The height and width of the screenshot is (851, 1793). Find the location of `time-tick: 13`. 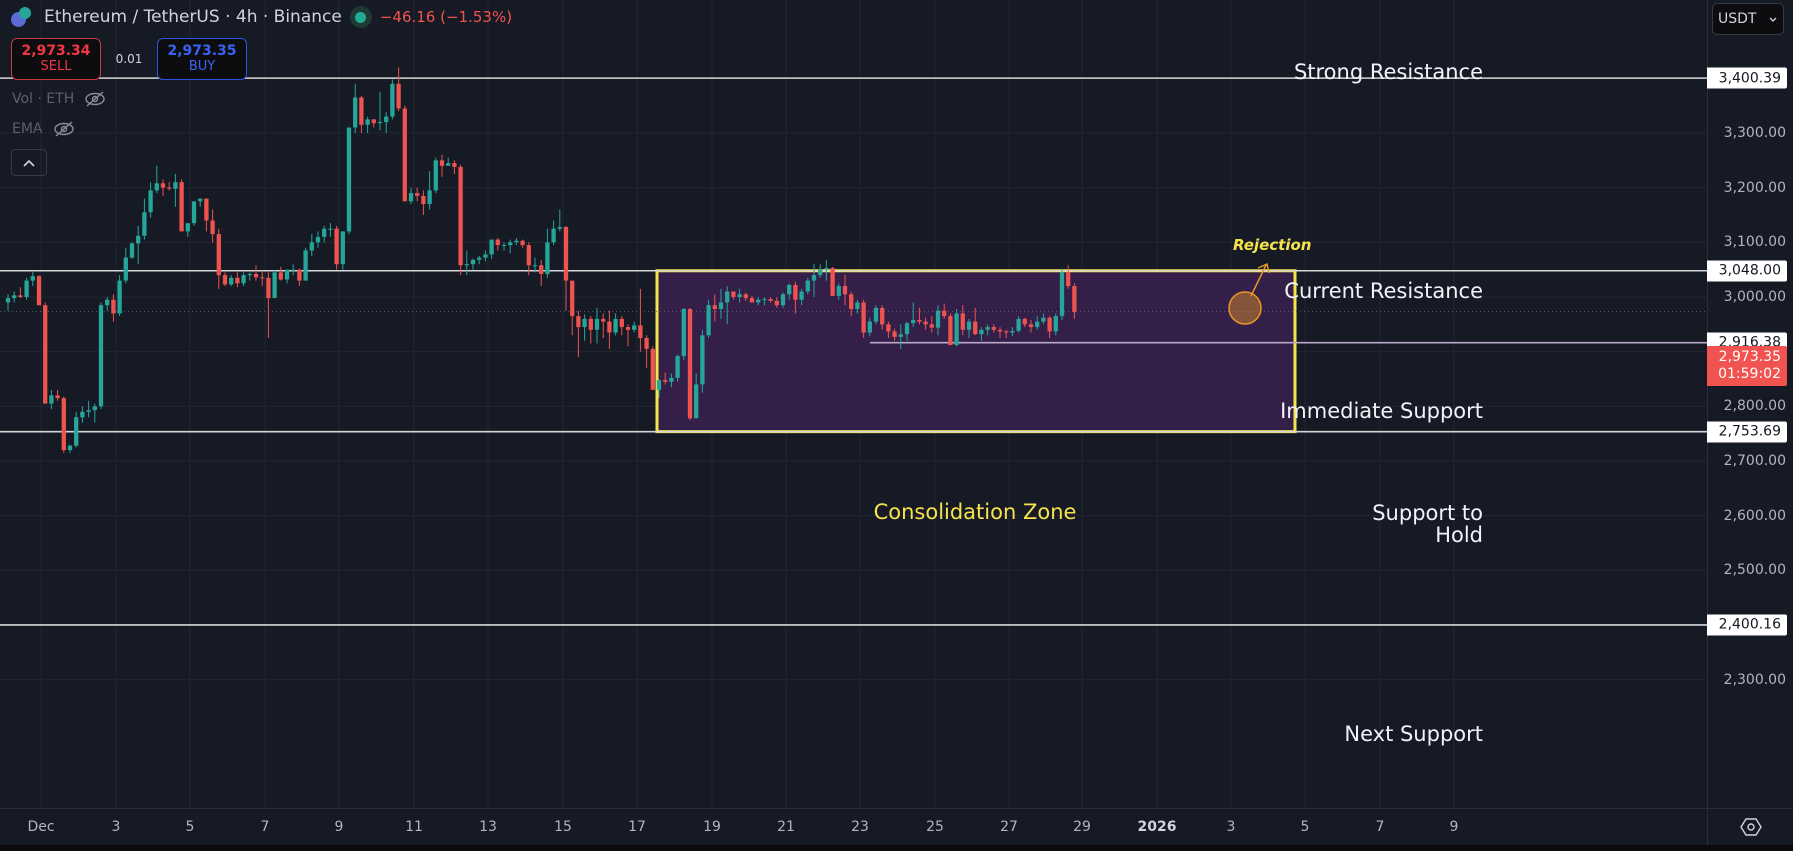

time-tick: 13 is located at coordinates (488, 827).